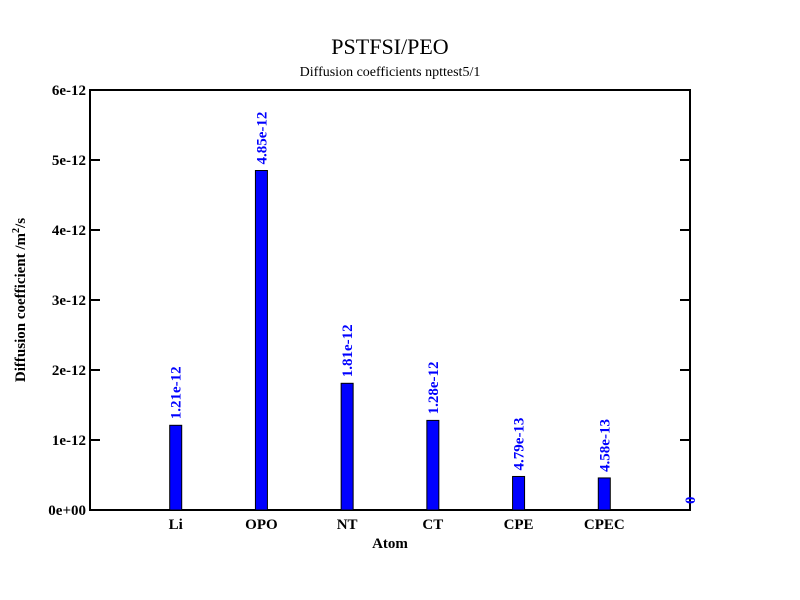 The height and width of the screenshot is (600, 800). I want to click on y-axis-label-tail: /s, so click(21, 223).